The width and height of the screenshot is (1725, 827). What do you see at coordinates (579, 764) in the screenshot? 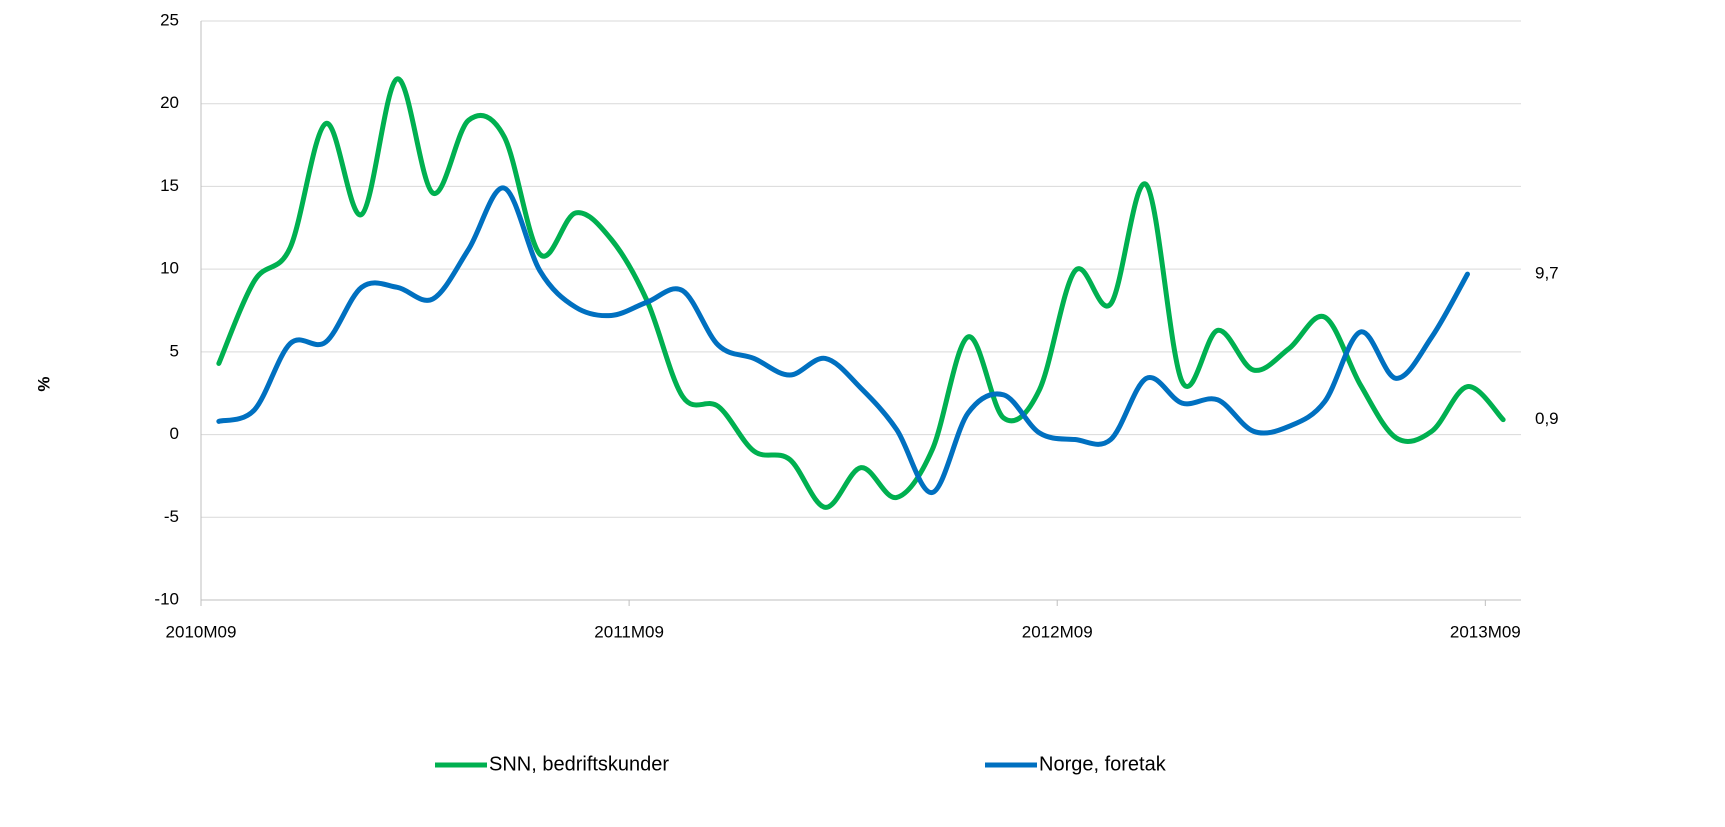
I see `legend-label: SNN, bedriftskunder` at bounding box center [579, 764].